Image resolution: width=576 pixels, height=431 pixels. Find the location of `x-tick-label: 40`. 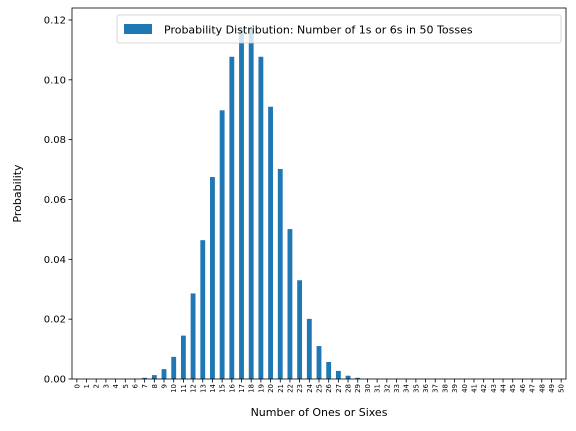

x-tick-label: 40 is located at coordinates (465, 388).